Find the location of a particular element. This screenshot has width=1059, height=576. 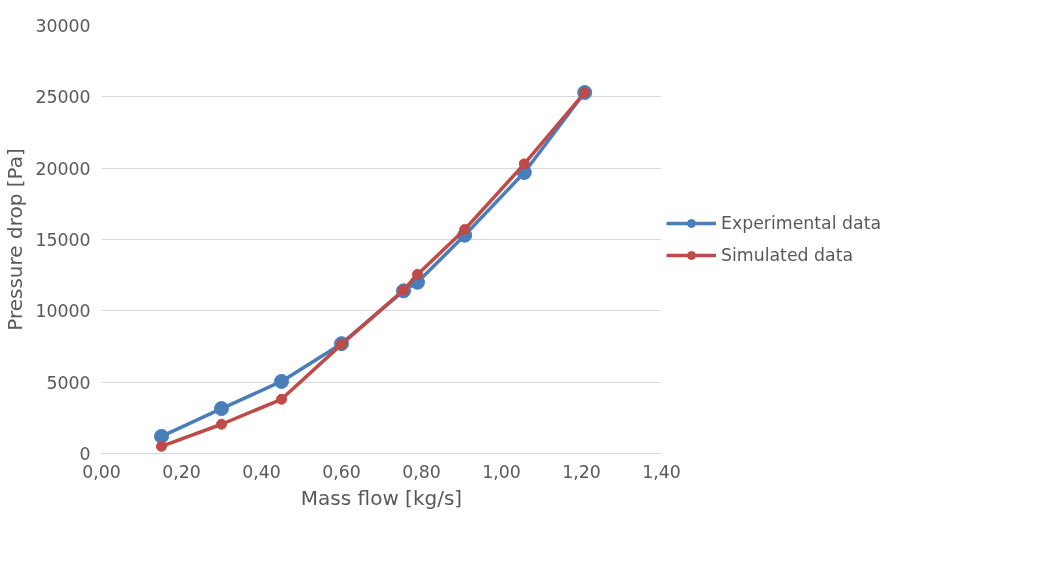

y-axis-title: Pressure drop [Pa] is located at coordinates (15, 239).